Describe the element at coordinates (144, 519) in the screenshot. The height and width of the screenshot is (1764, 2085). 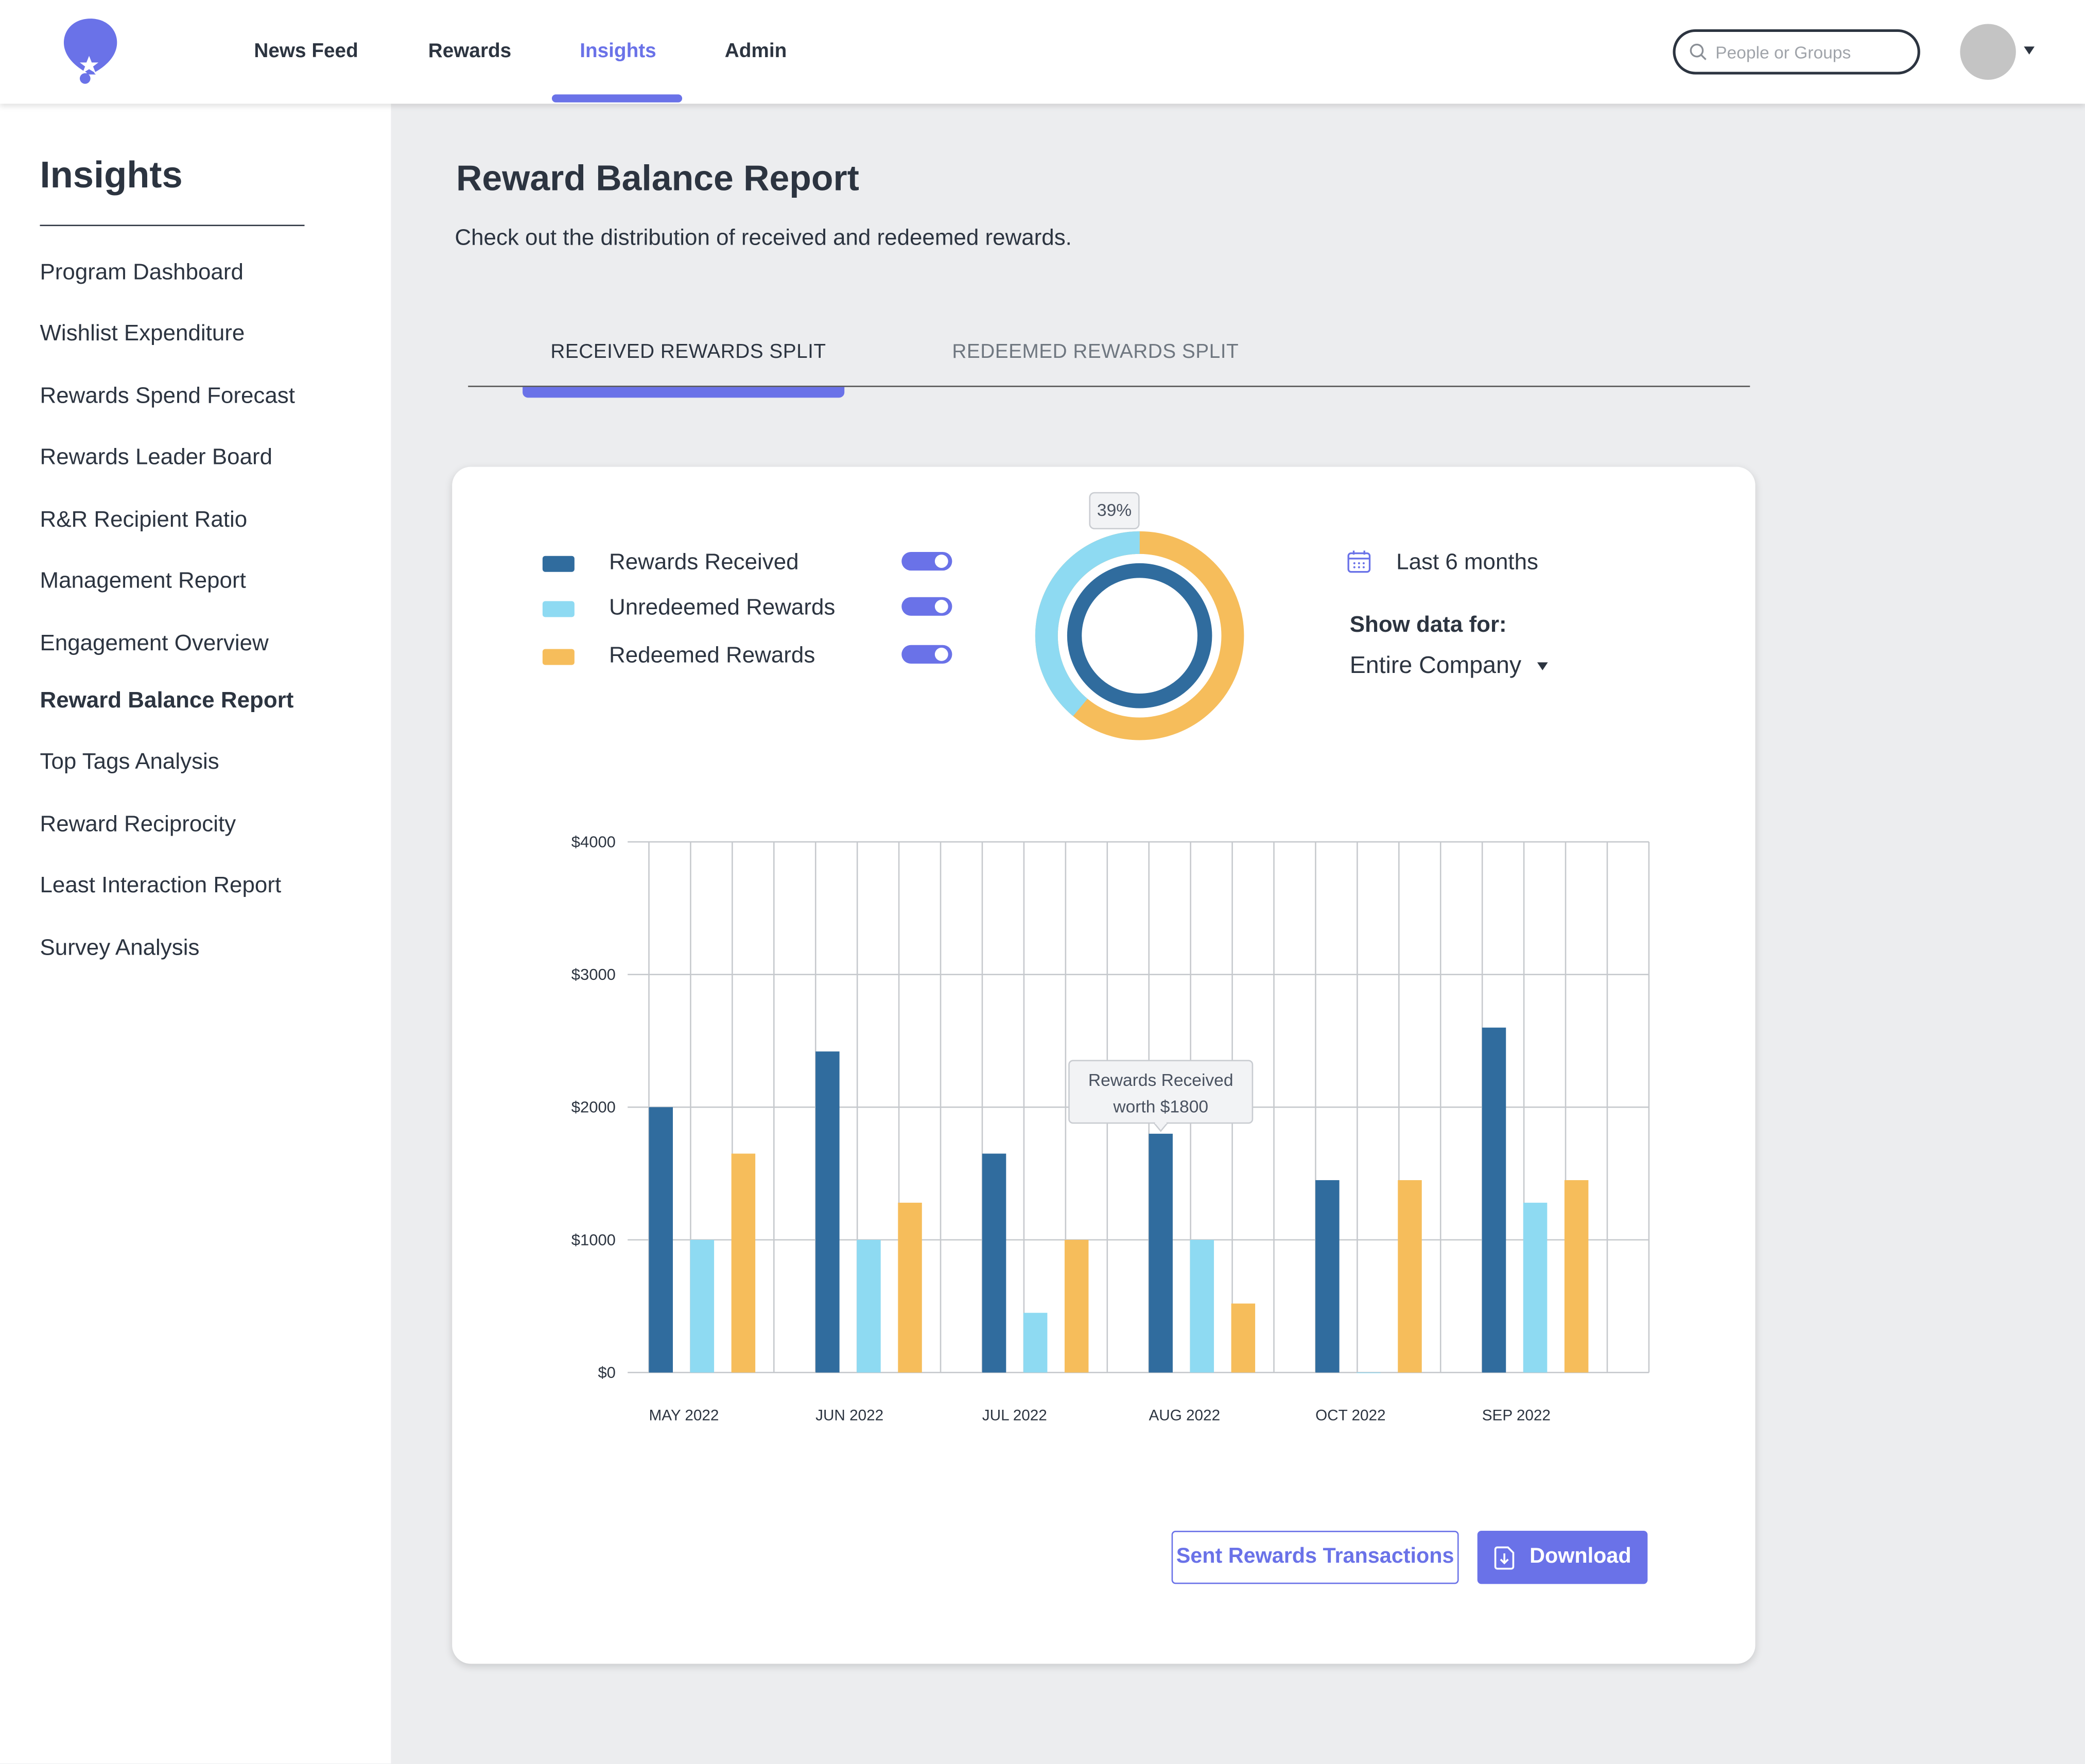
I see `sidebar-item-rr-recipient-ratio: R&R Recipient Ratio` at that location.